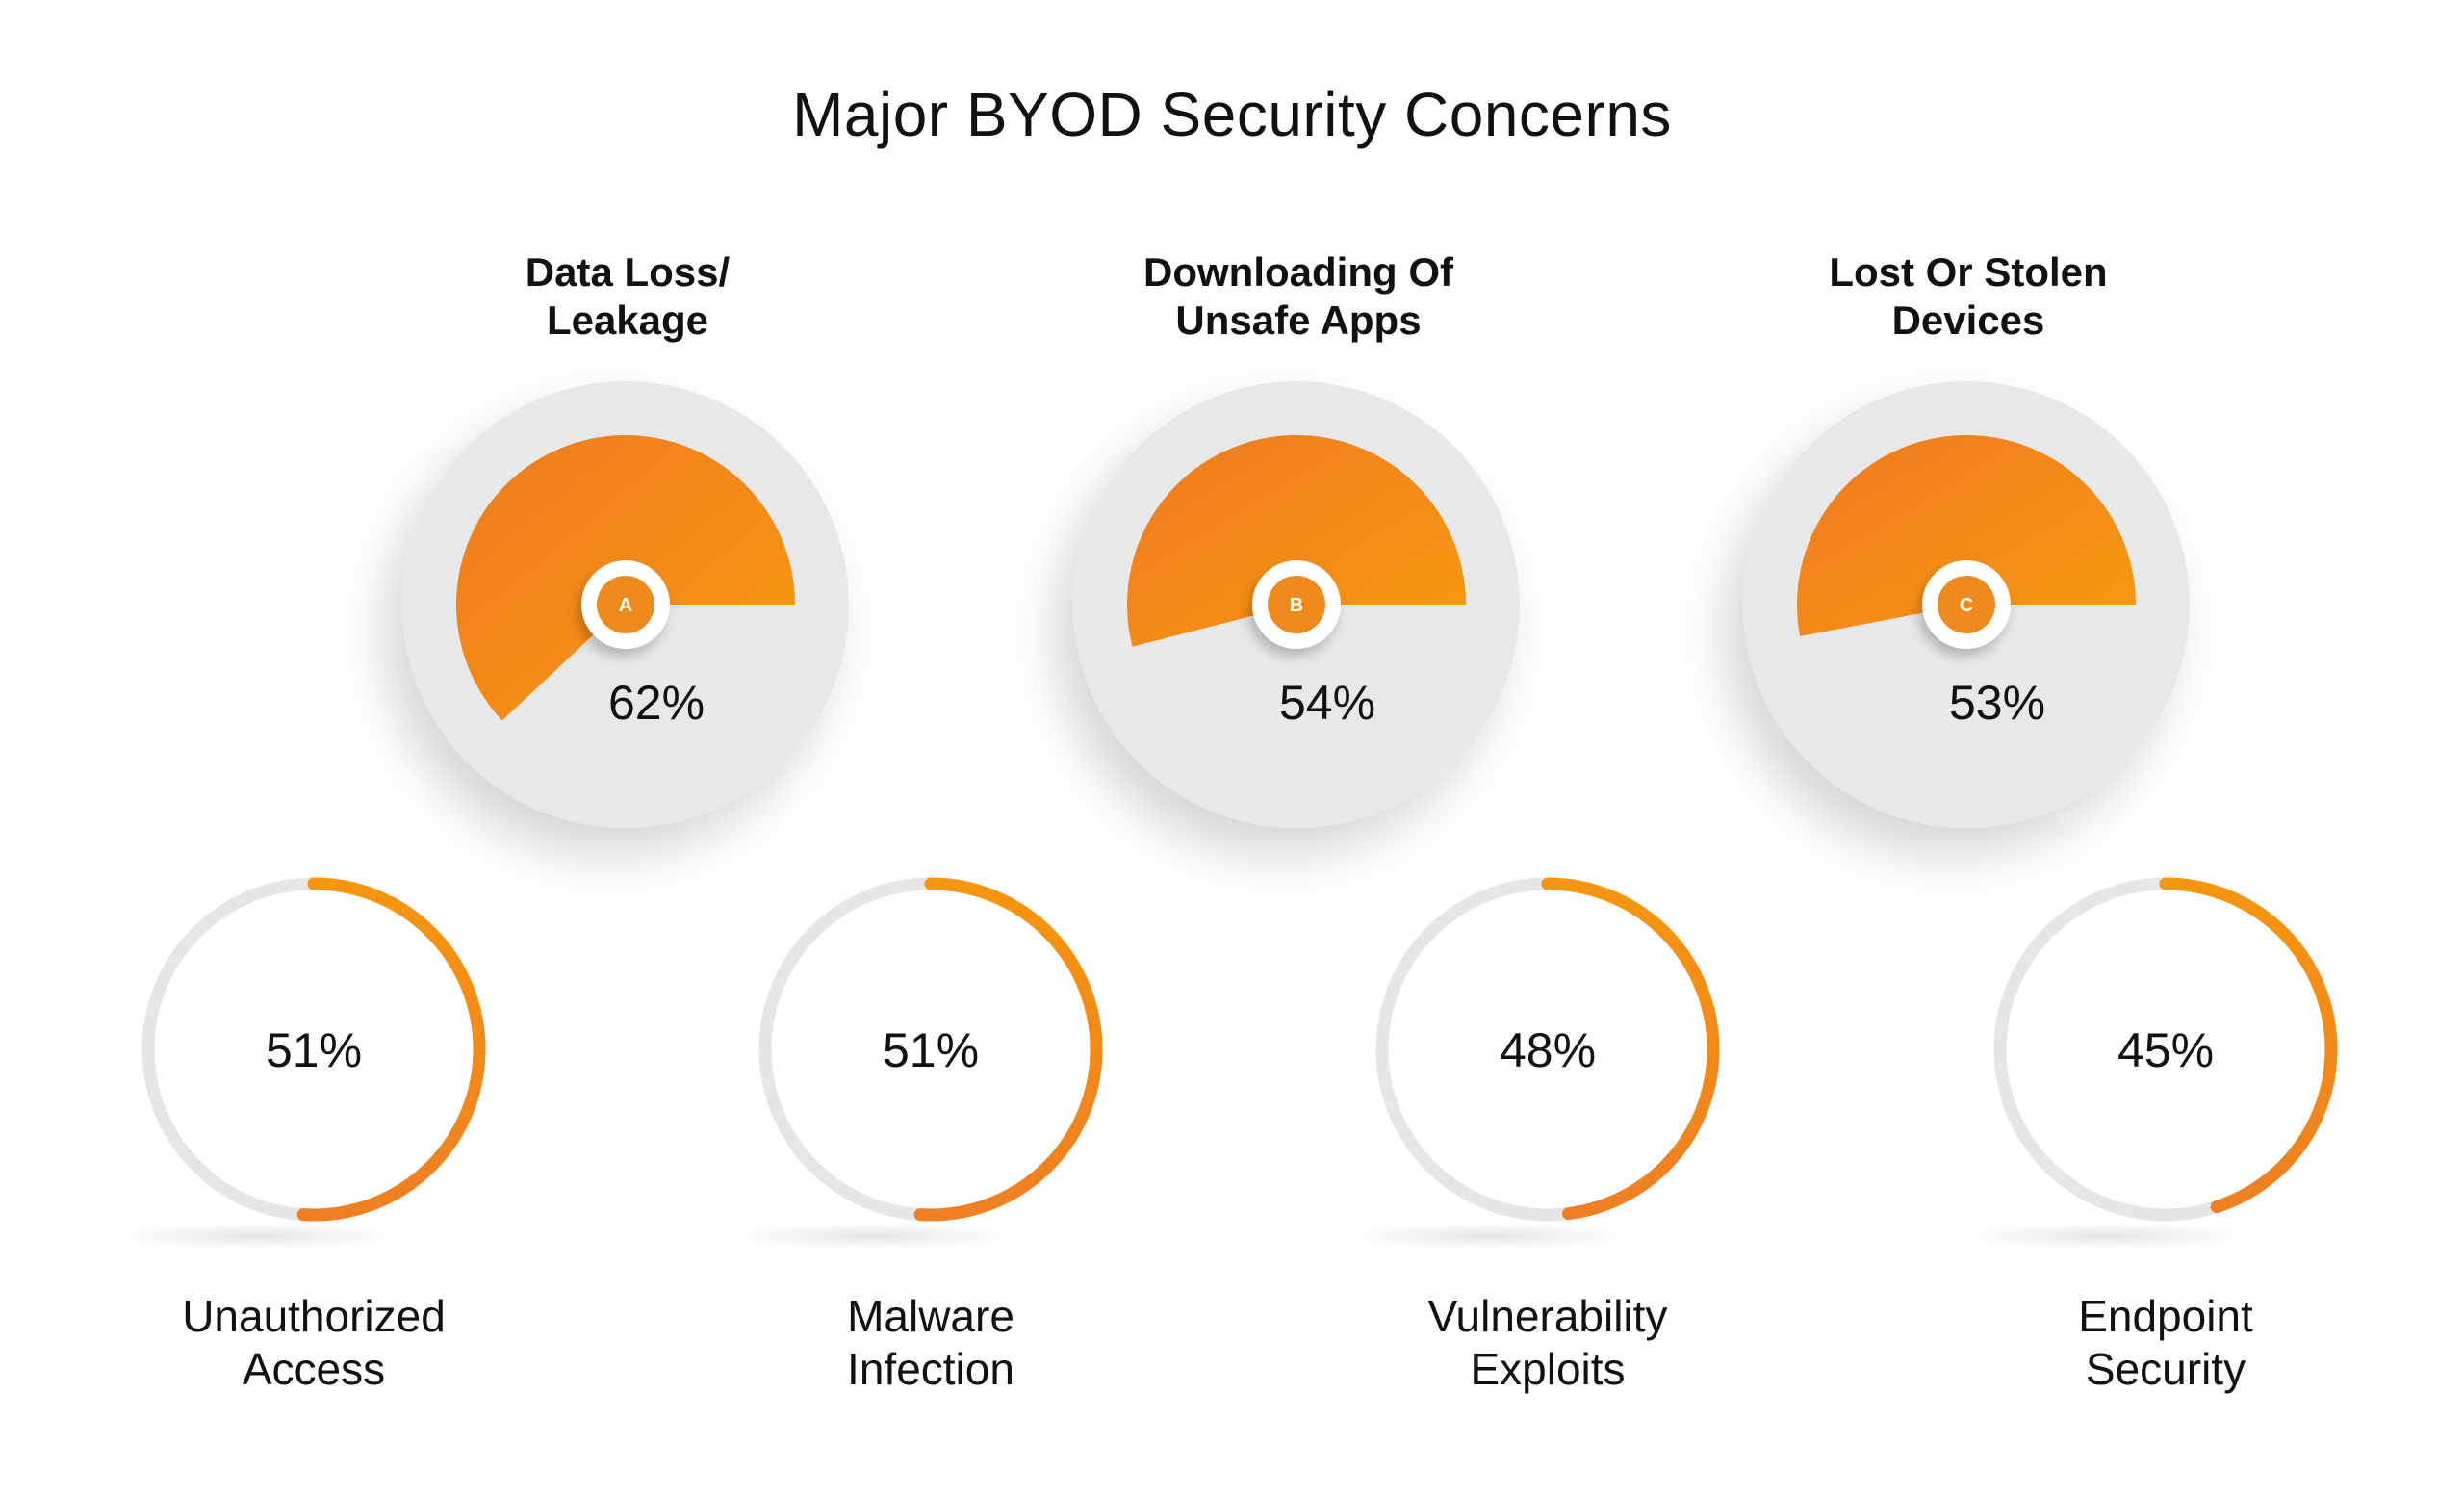 The height and width of the screenshot is (1497, 2464). Describe the element at coordinates (314, 1343) in the screenshot. I see `ring-1-label: Unauthorized Access` at that location.